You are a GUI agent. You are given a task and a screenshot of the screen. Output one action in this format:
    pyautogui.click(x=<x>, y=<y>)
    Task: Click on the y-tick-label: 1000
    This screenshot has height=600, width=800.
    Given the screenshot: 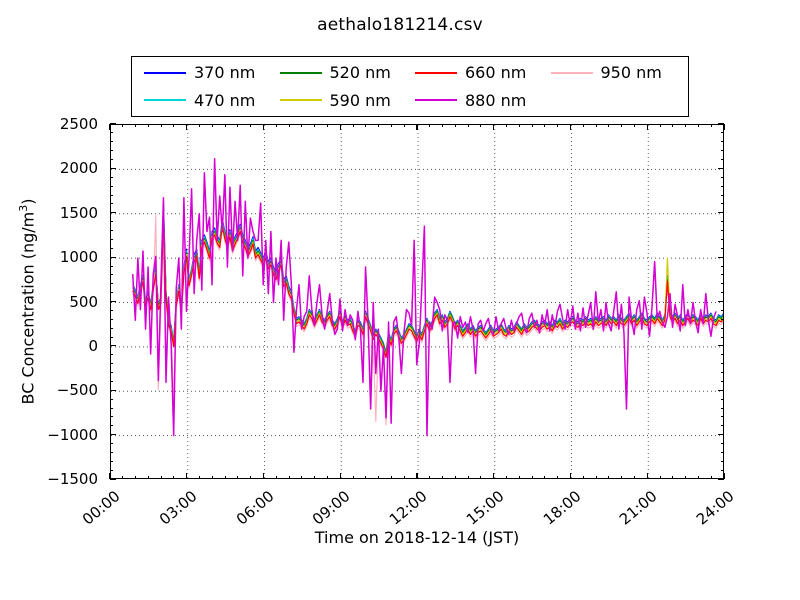 What is the action you would take?
    pyautogui.click(x=78, y=257)
    